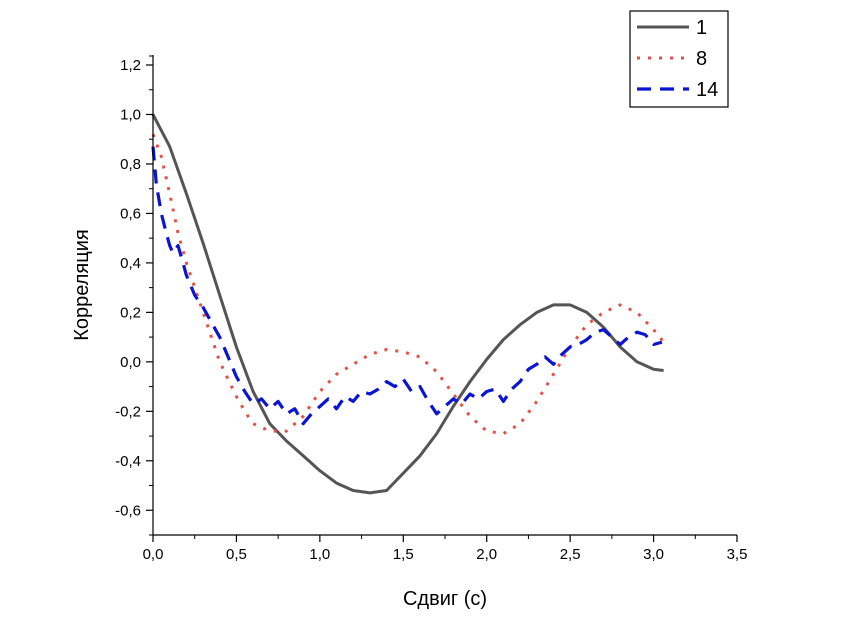 The image size is (855, 627). Describe the element at coordinates (445, 599) in the screenshot. I see `x-axis-title: Сдвиг (с)` at that location.